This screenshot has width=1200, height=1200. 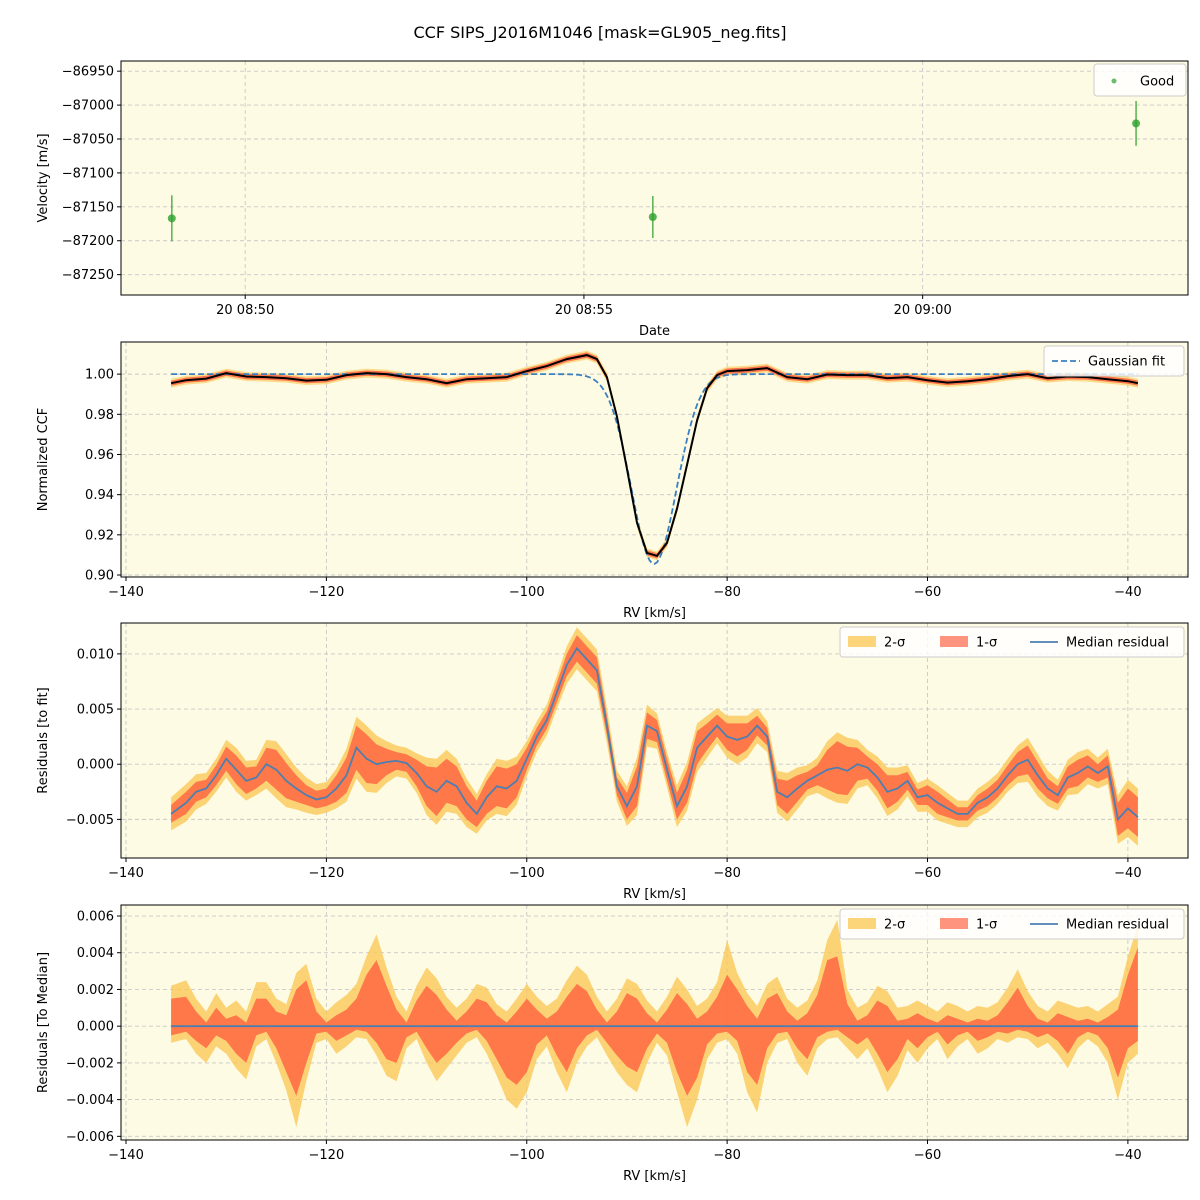 I want to click on y-tick-label: −87150, so click(x=88, y=207).